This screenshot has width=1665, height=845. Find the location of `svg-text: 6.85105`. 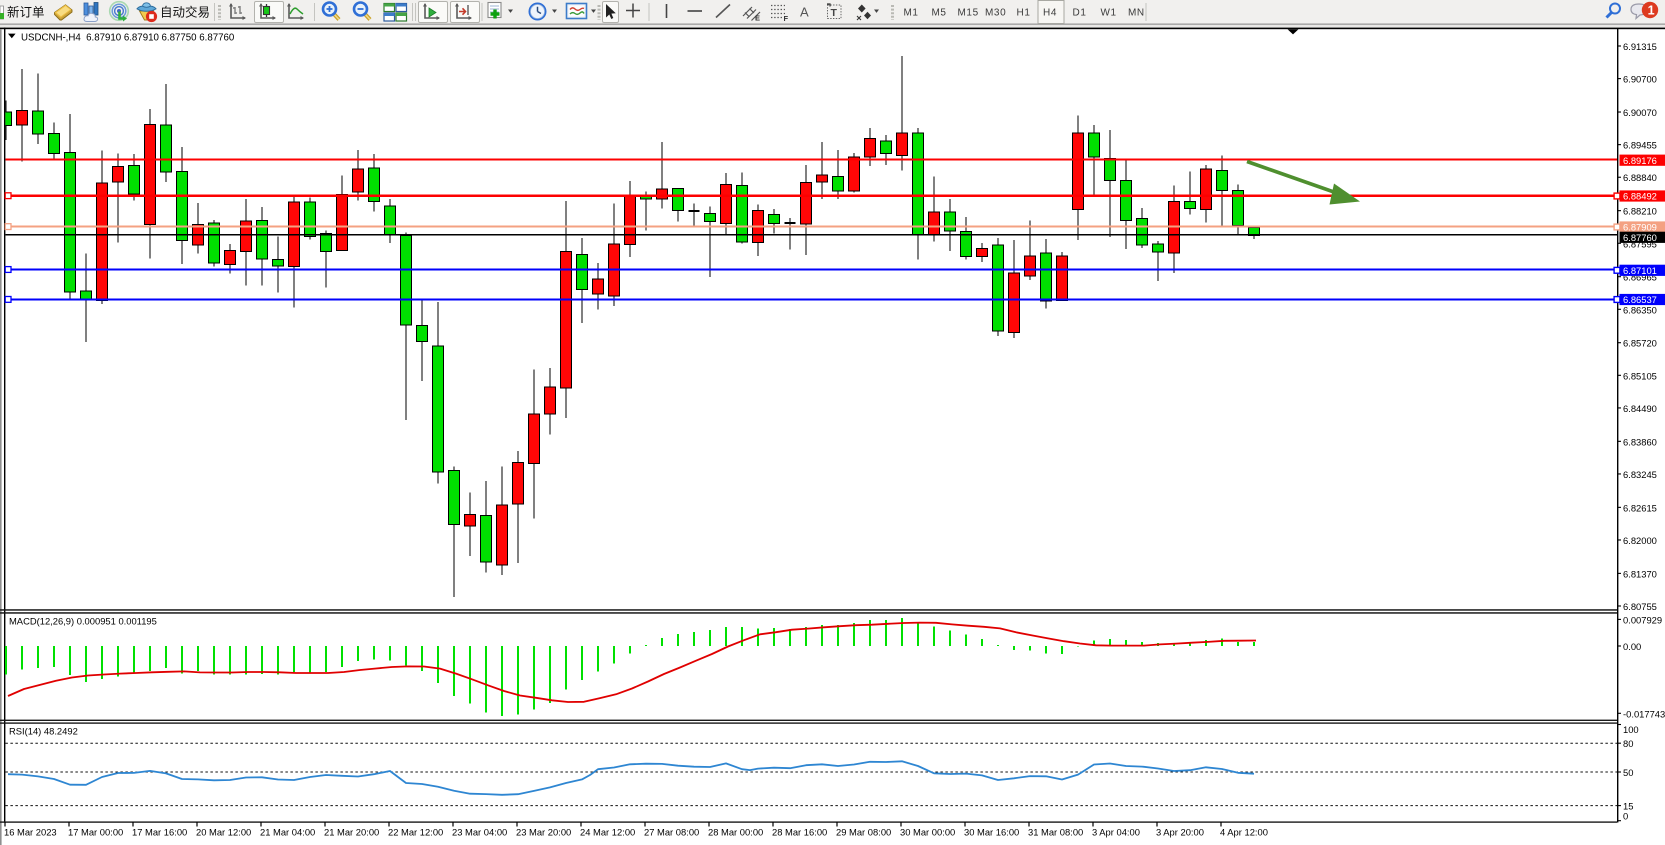

svg-text: 6.85105 is located at coordinates (1640, 375).